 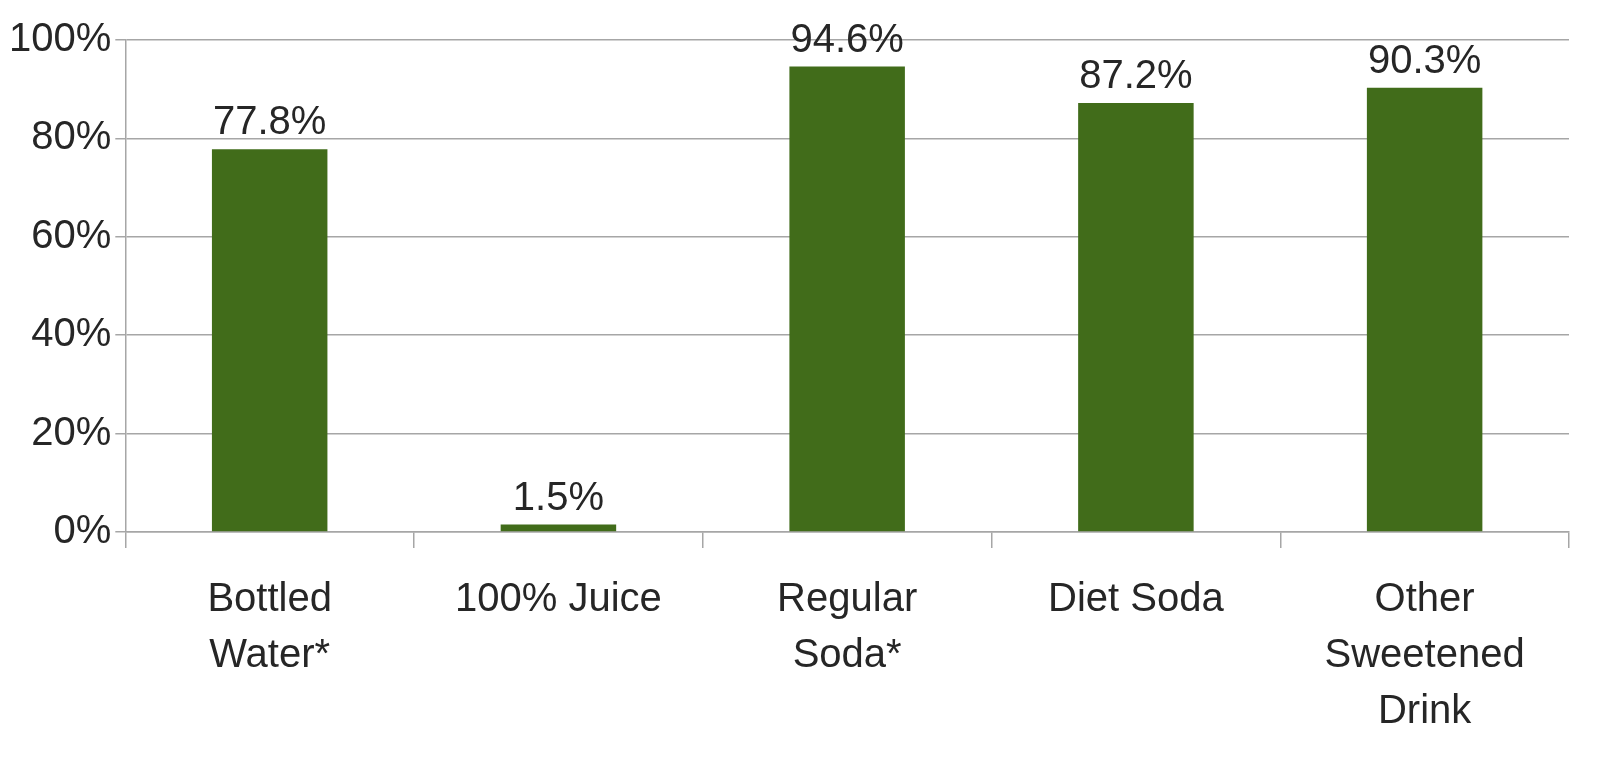 What do you see at coordinates (71, 135) in the screenshot?
I see `y-tick-label: 80%` at bounding box center [71, 135].